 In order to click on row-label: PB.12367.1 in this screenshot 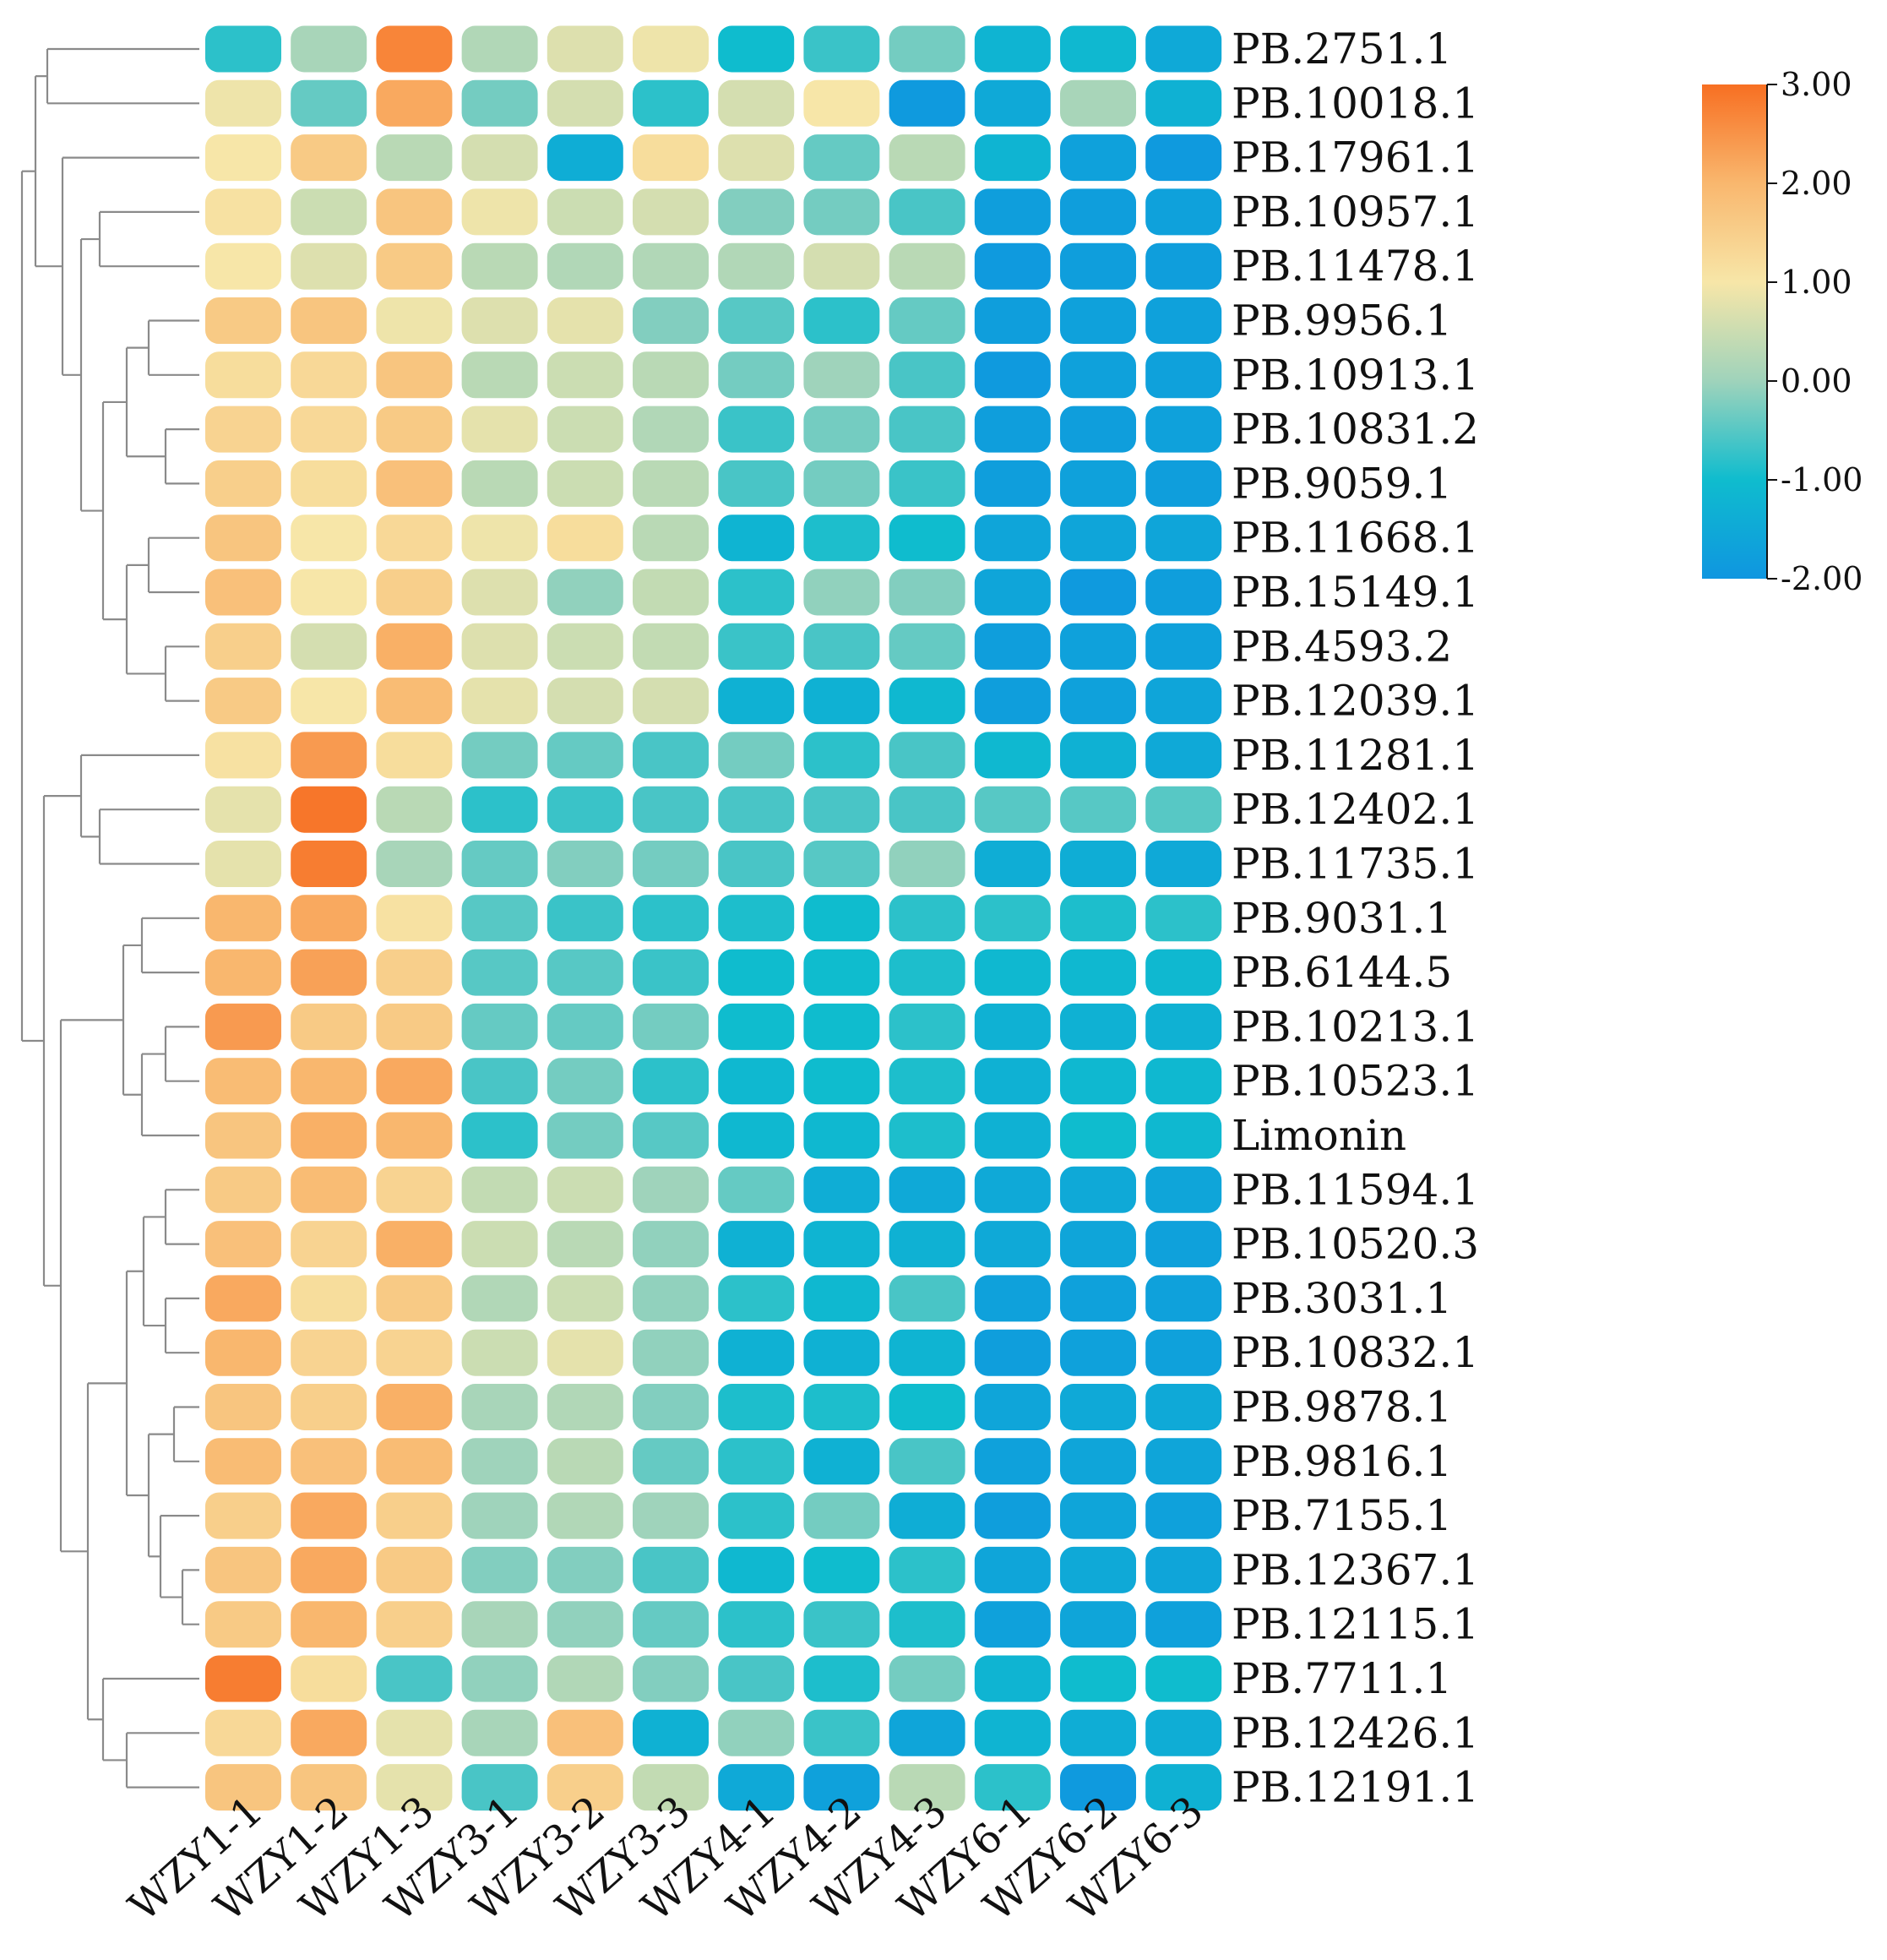, I will do `click(1355, 1569)`.